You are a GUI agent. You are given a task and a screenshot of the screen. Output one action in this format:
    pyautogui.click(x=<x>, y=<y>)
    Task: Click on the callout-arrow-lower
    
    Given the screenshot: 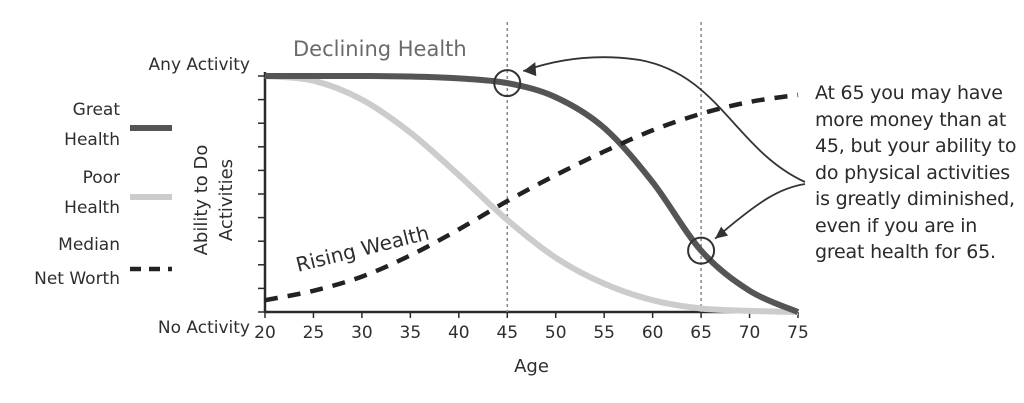 What is the action you would take?
    pyautogui.click(x=760, y=211)
    